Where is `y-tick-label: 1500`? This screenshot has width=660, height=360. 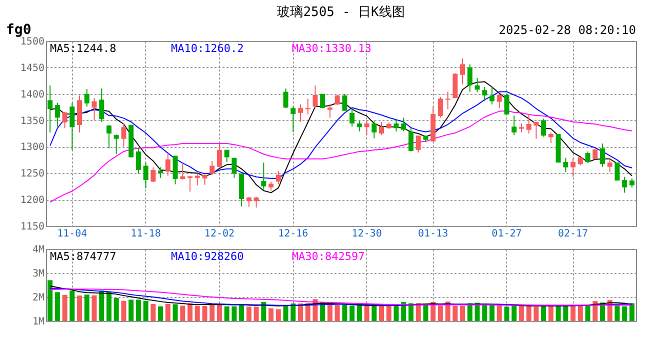 y-tick-label: 1500 is located at coordinates (32, 42).